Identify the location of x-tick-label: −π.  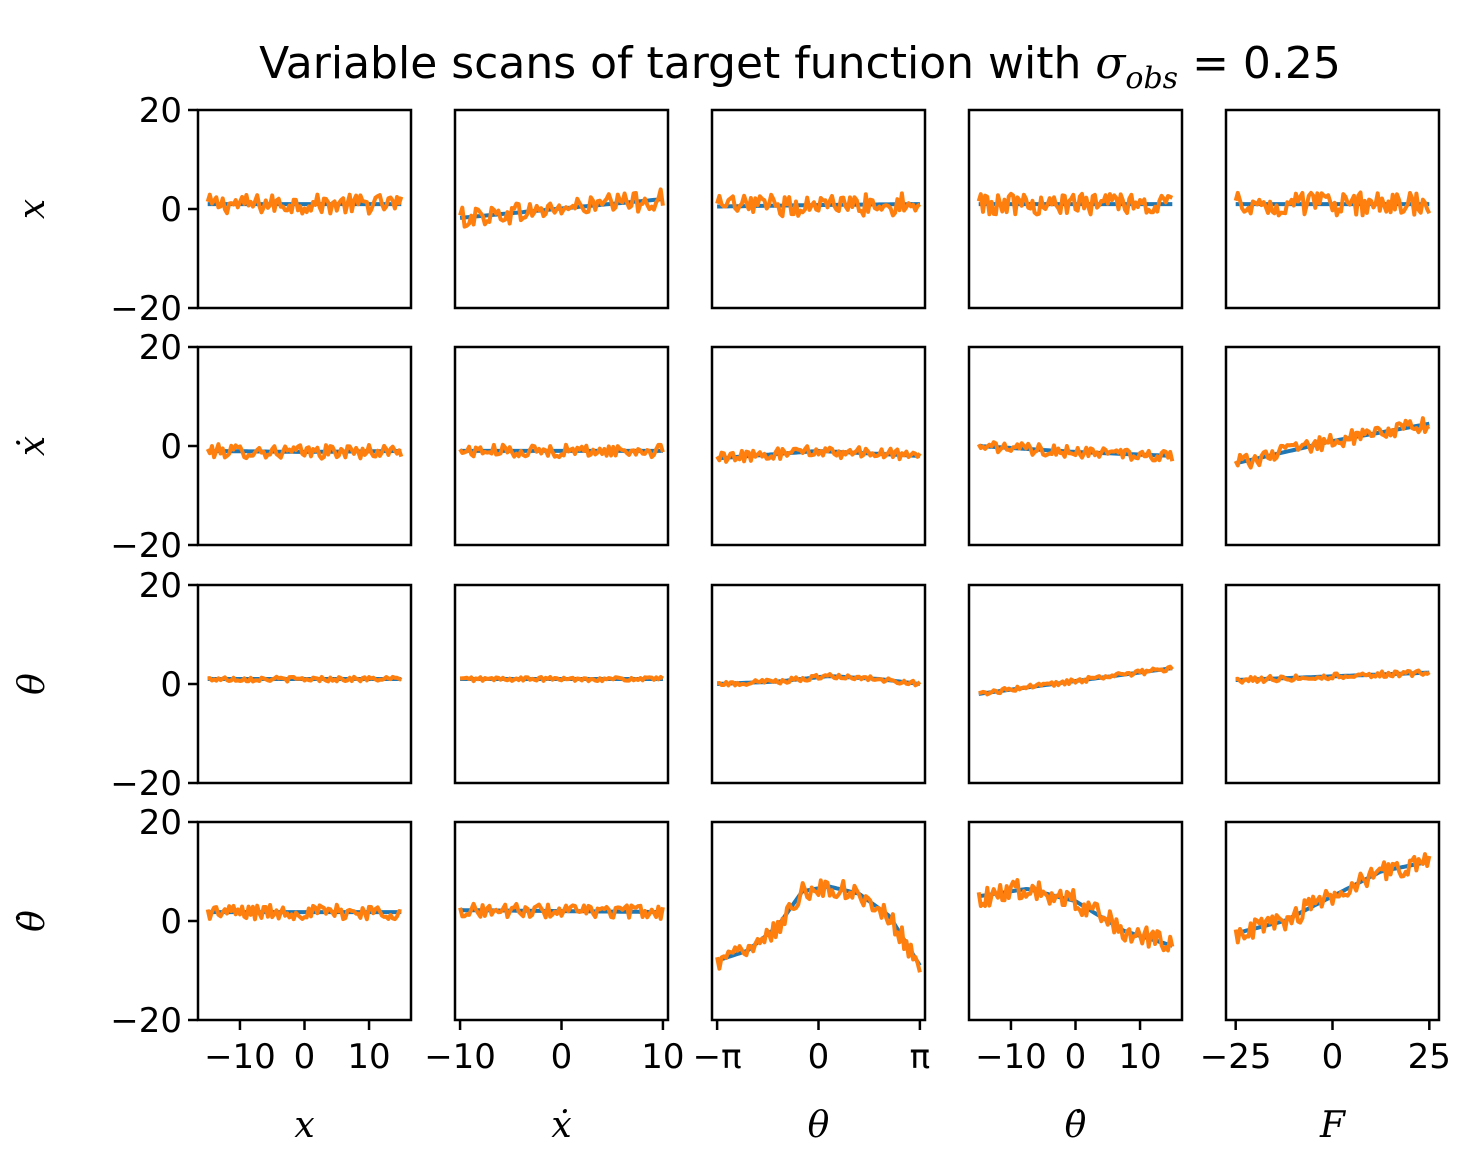
(717, 1057).